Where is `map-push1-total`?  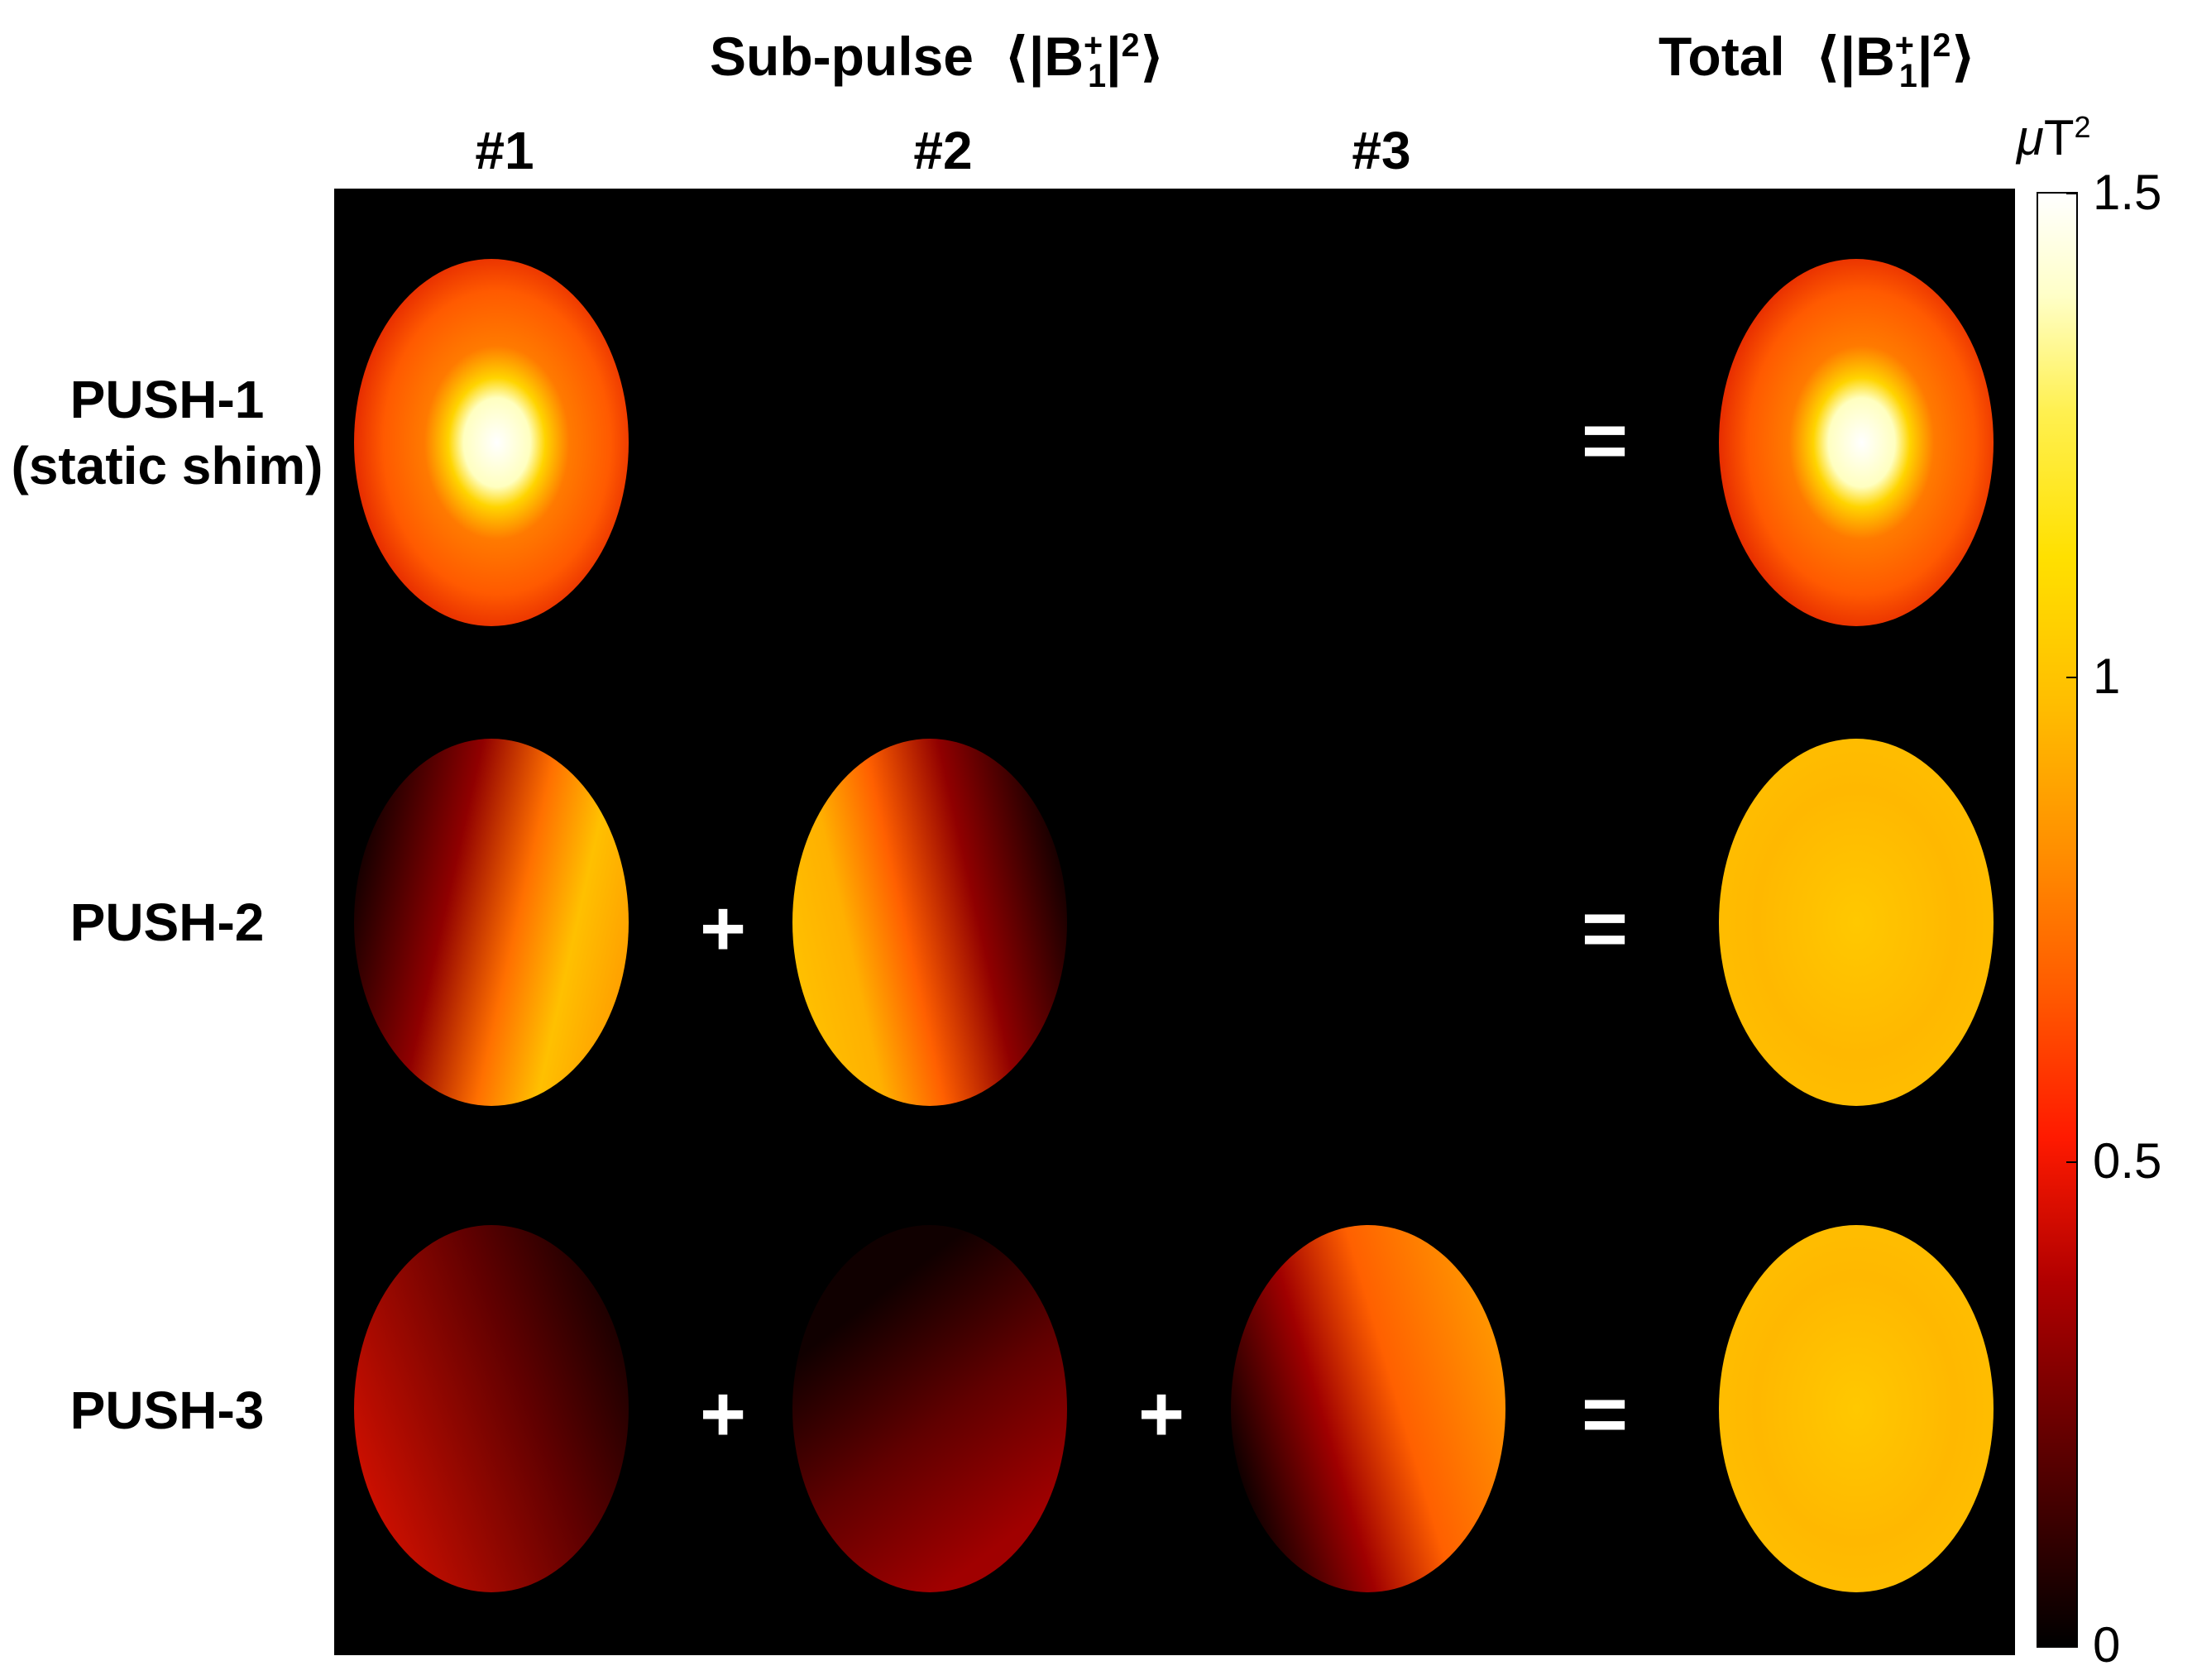 map-push1-total is located at coordinates (1856, 442).